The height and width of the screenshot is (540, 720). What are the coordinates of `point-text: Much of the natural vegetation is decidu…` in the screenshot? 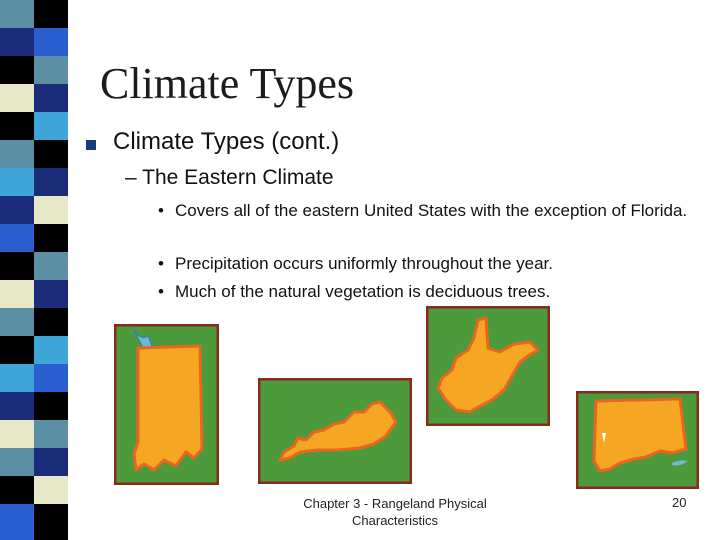 It's located at (363, 291).